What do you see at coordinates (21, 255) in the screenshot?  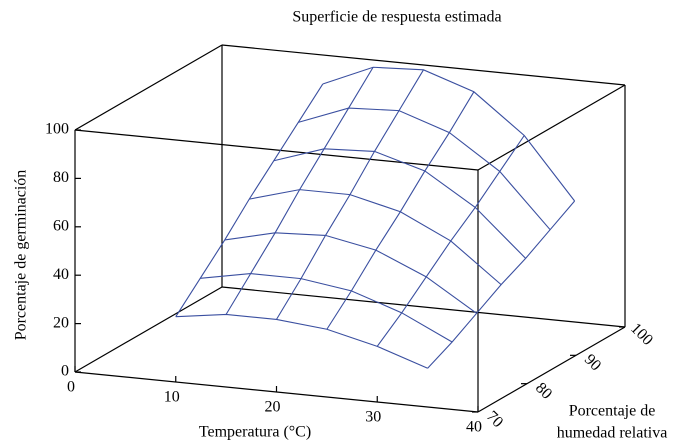 I see `z-axis-label: Porcentaje de germinación` at bounding box center [21, 255].